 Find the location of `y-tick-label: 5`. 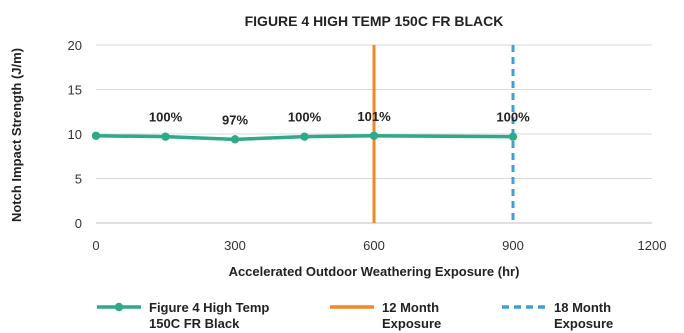

y-tick-label: 5 is located at coordinates (78, 179).